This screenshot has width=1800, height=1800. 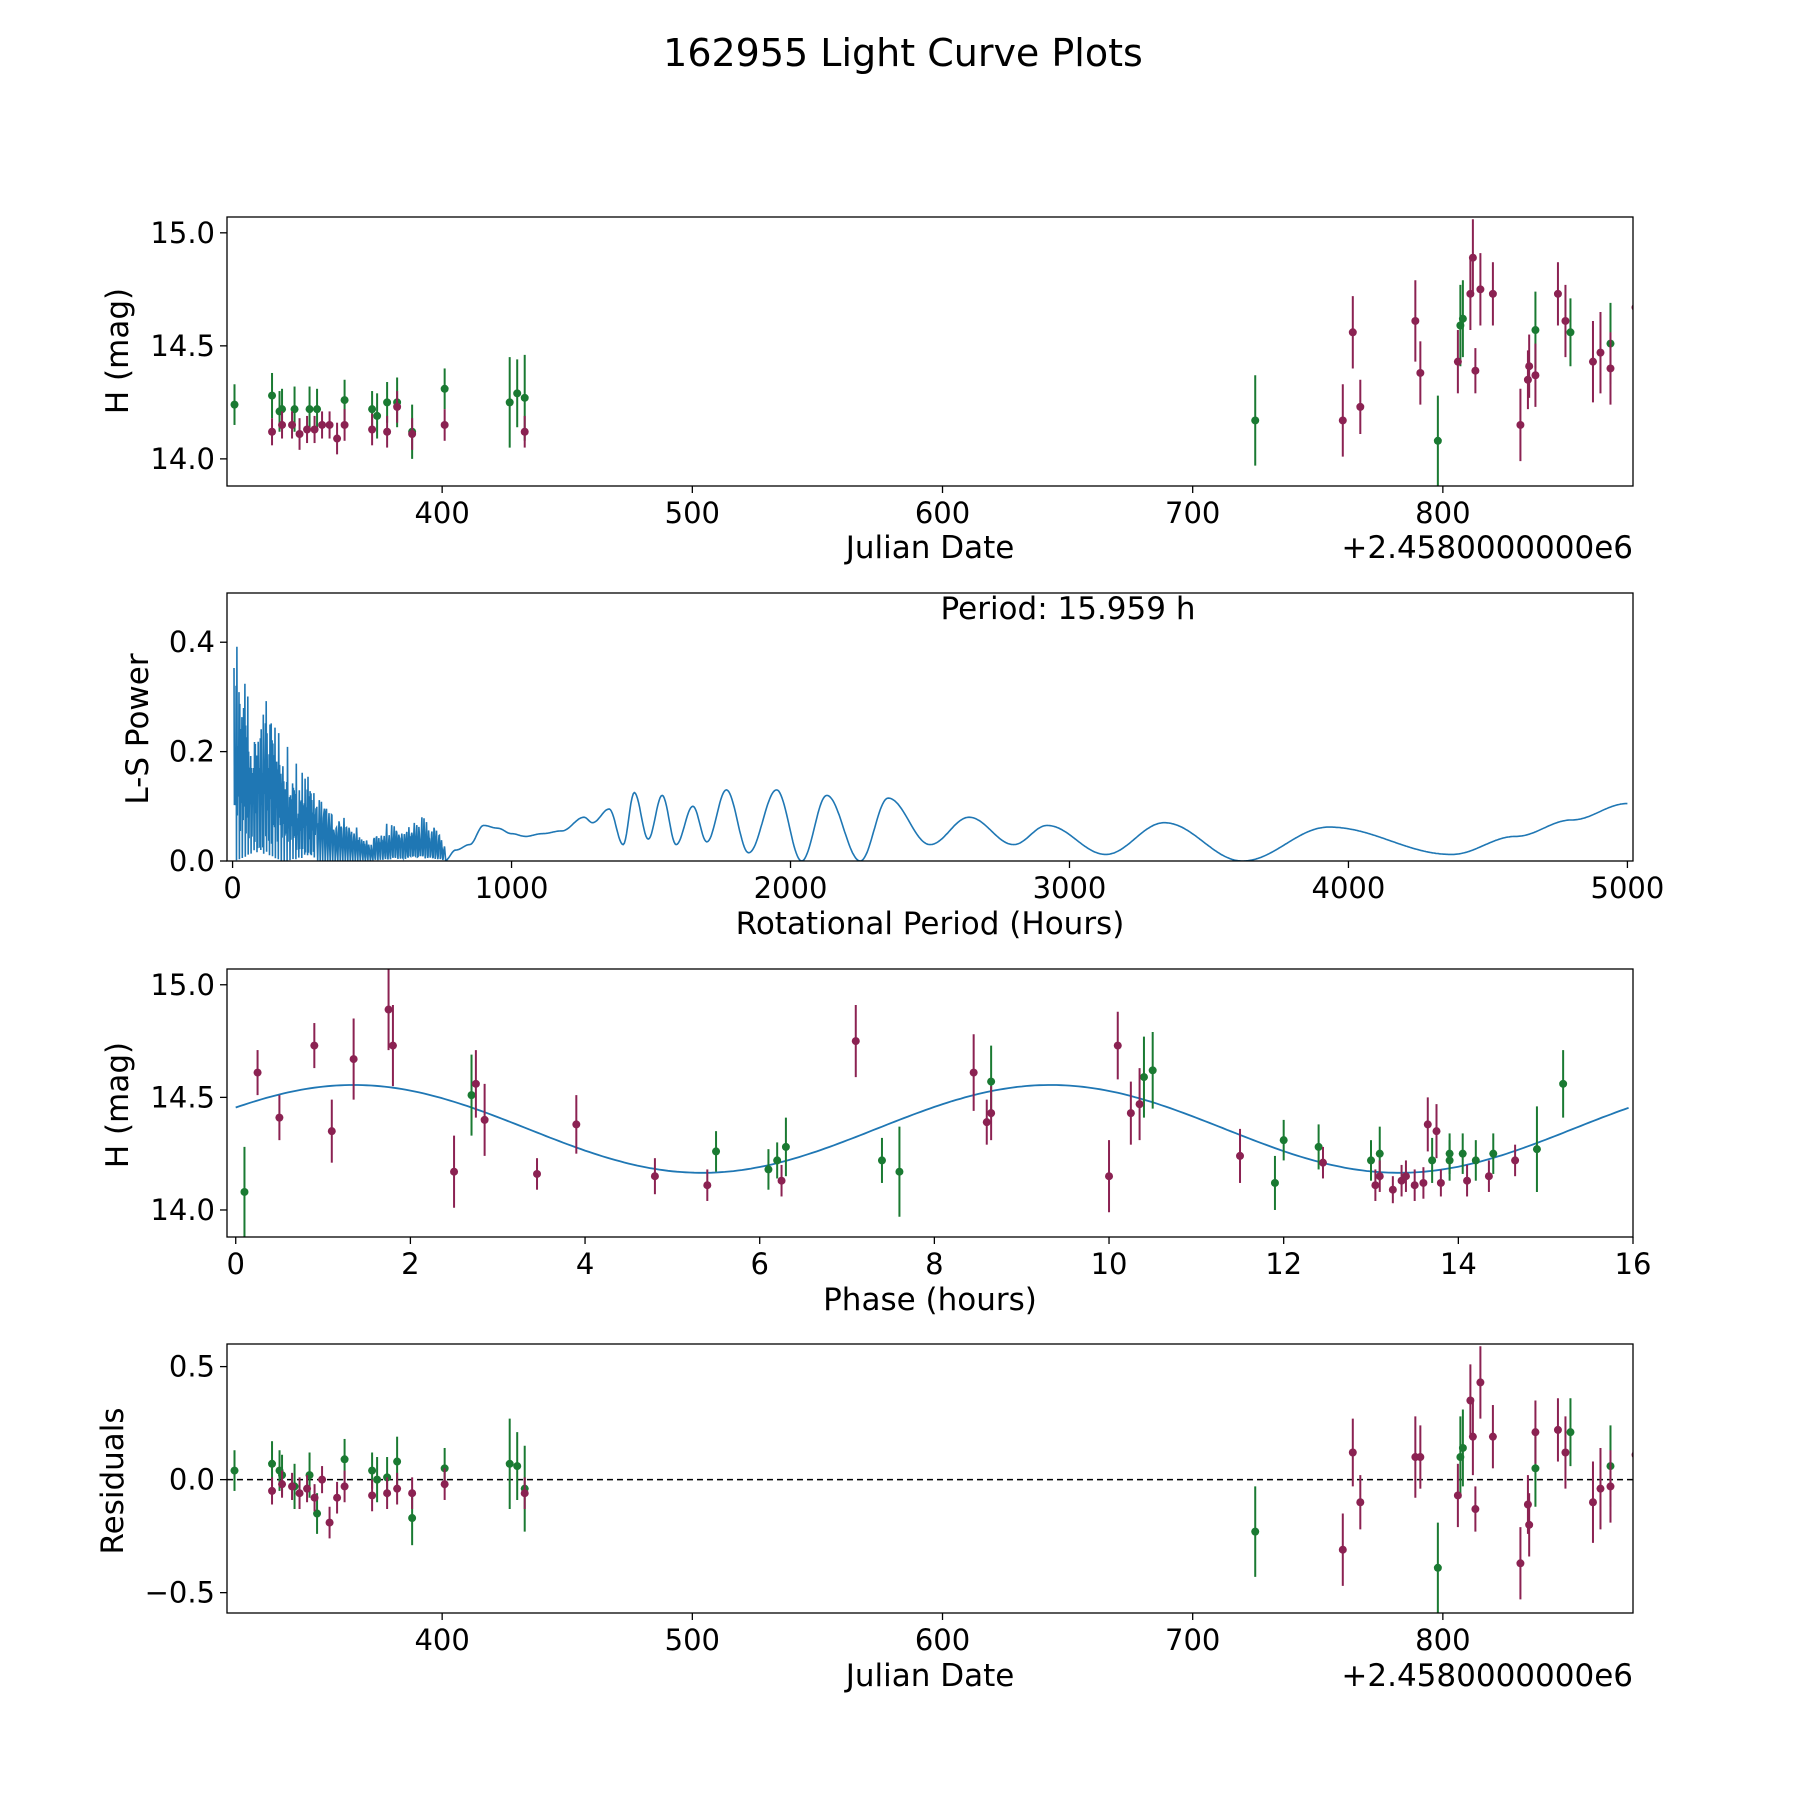 I want to click on plot-frame, so click(x=930, y=351).